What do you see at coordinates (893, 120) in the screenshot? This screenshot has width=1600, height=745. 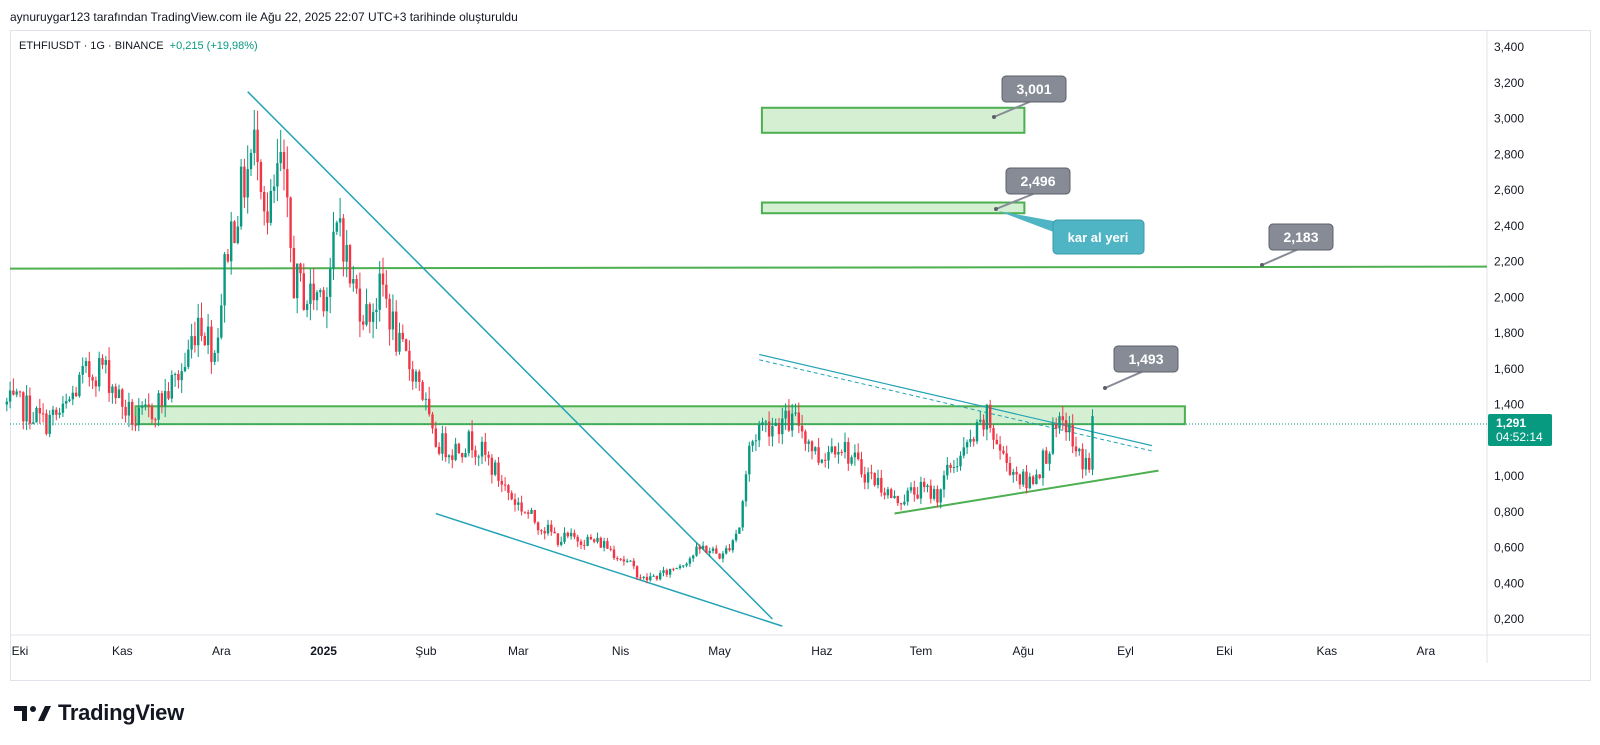 I see `price-zone` at bounding box center [893, 120].